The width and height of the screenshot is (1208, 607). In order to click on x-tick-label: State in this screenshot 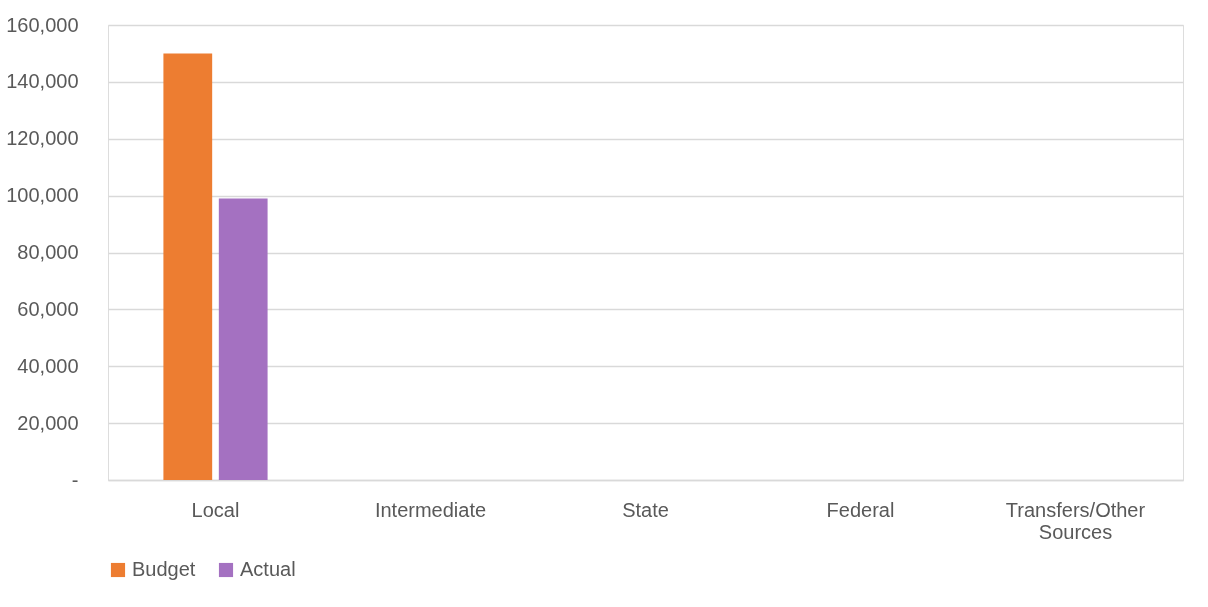, I will do `click(645, 509)`.